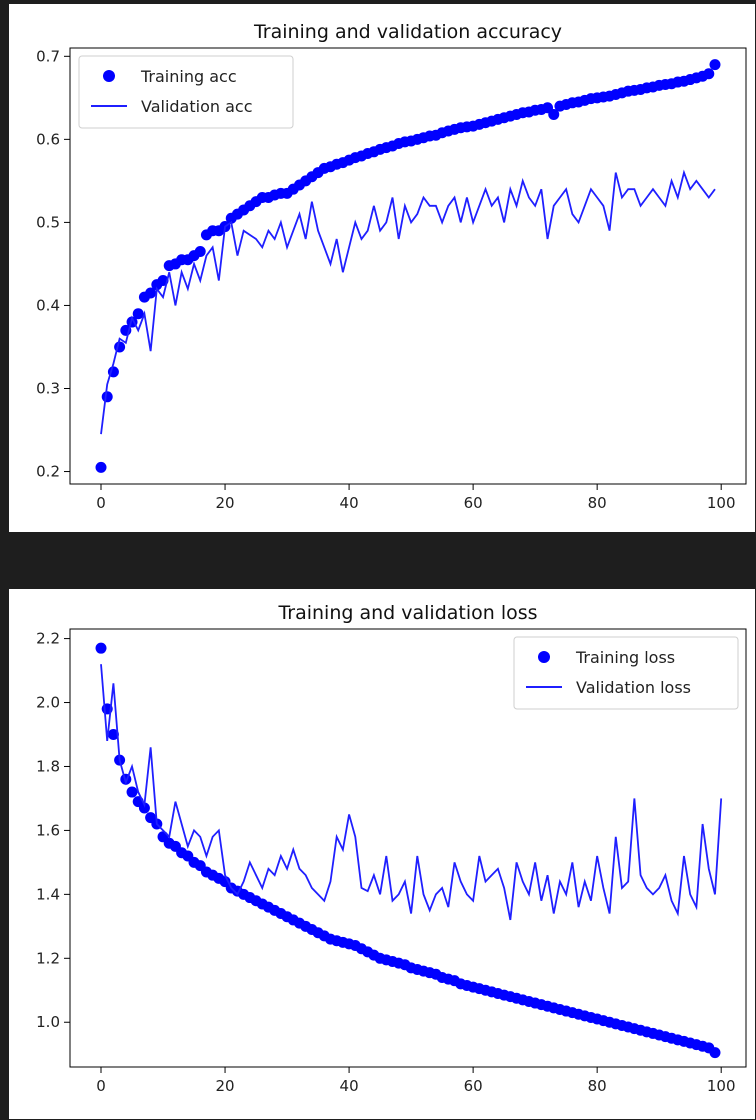 This screenshot has height=1120, width=756. What do you see at coordinates (407, 613) in the screenshot?
I see `chart-title: Training and validation loss` at bounding box center [407, 613].